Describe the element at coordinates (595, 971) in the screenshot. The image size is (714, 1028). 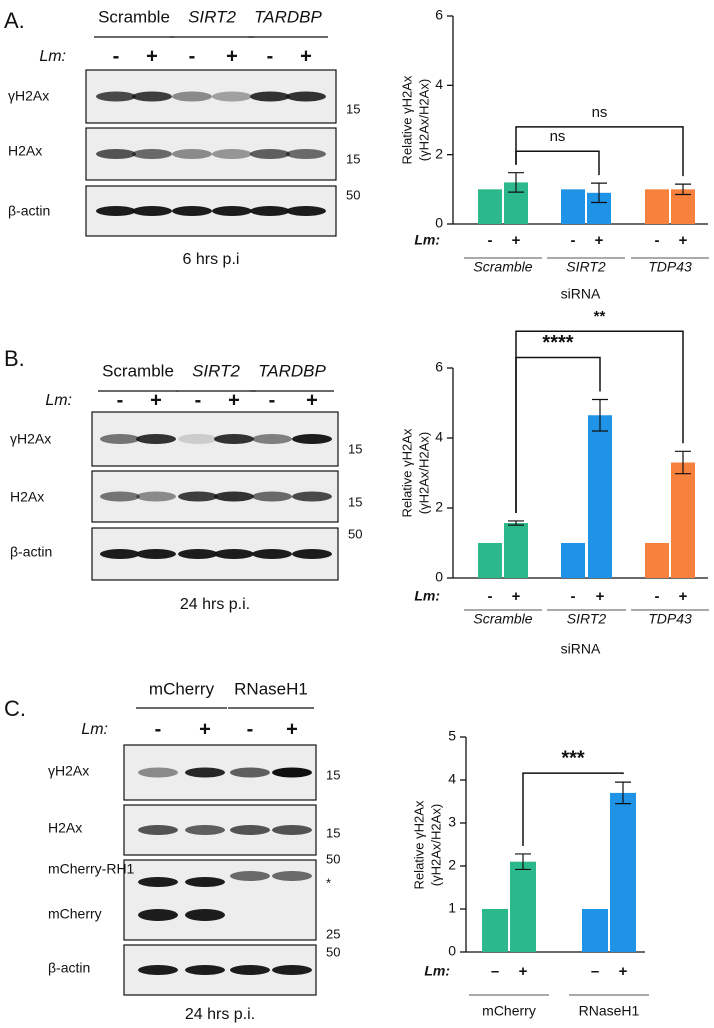
I see `lm-sign: –` at that location.